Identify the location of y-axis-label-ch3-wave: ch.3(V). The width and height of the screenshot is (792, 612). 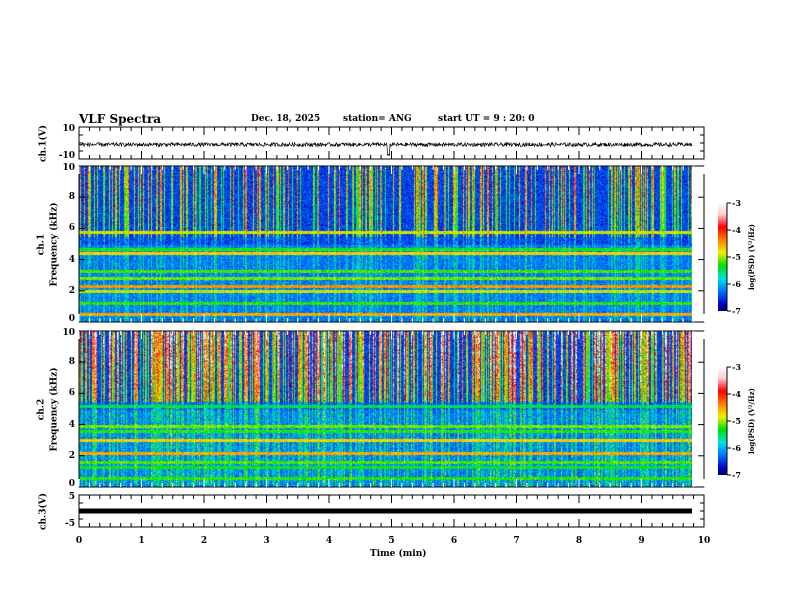
(43, 511).